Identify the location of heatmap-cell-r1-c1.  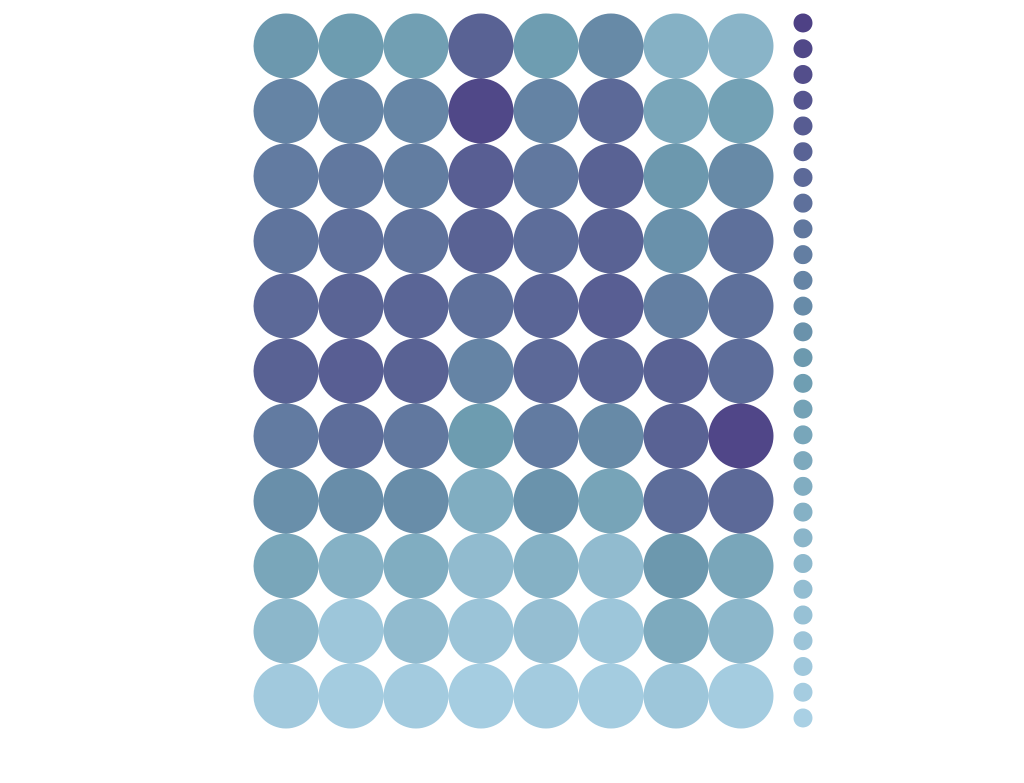
(351, 111).